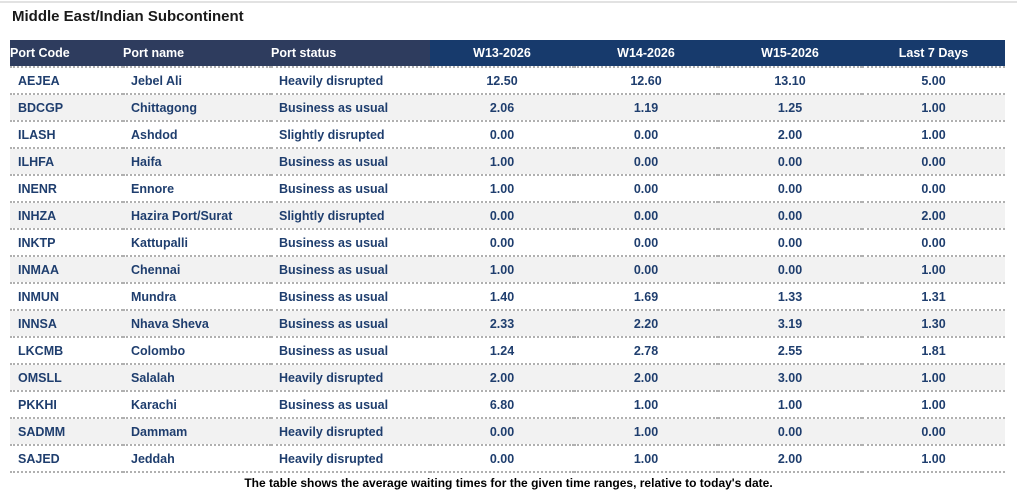  What do you see at coordinates (790, 80) in the screenshot?
I see `w15-2026-cell: 13.10` at bounding box center [790, 80].